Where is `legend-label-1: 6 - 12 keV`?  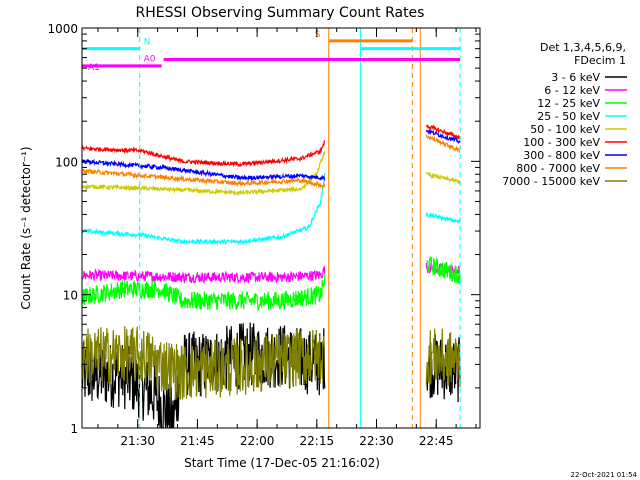 legend-label-1: 6 - 12 keV is located at coordinates (572, 90).